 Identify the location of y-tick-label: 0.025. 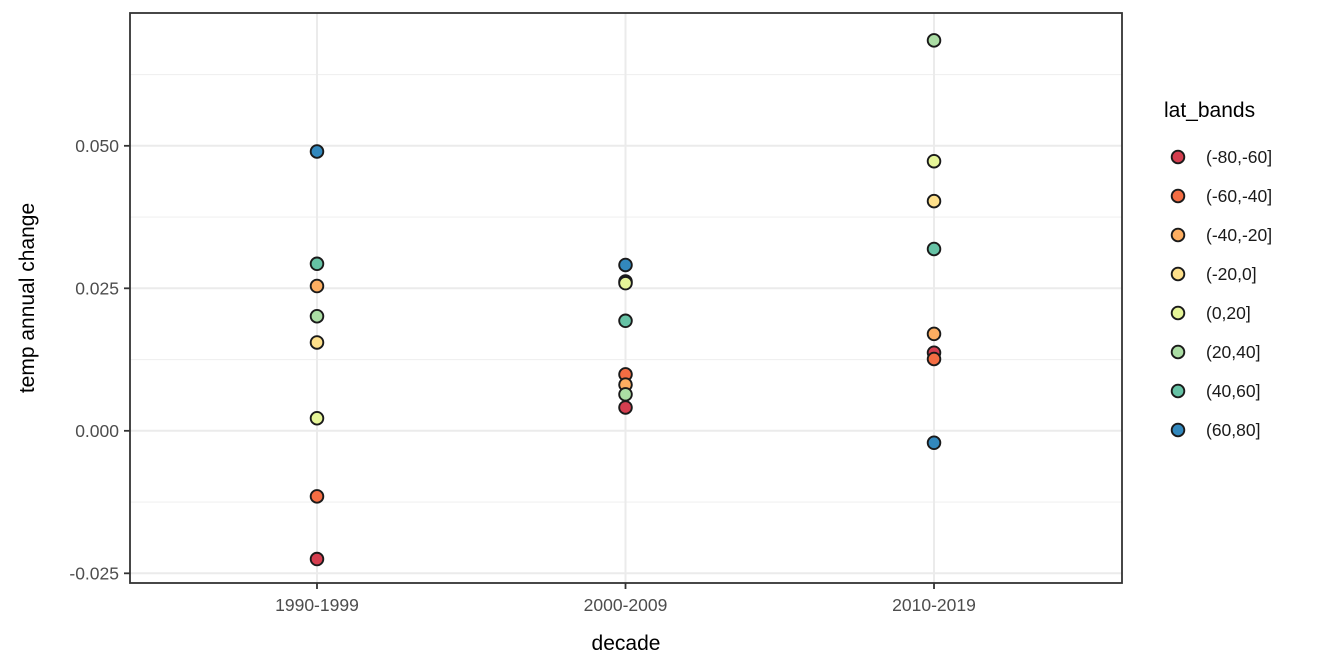
(97, 288).